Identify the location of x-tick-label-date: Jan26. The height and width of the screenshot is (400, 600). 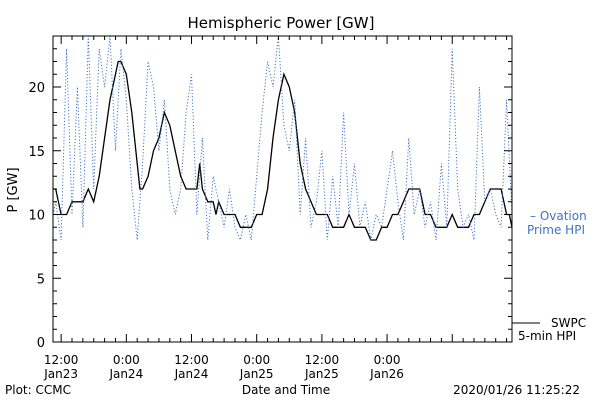
(386, 374).